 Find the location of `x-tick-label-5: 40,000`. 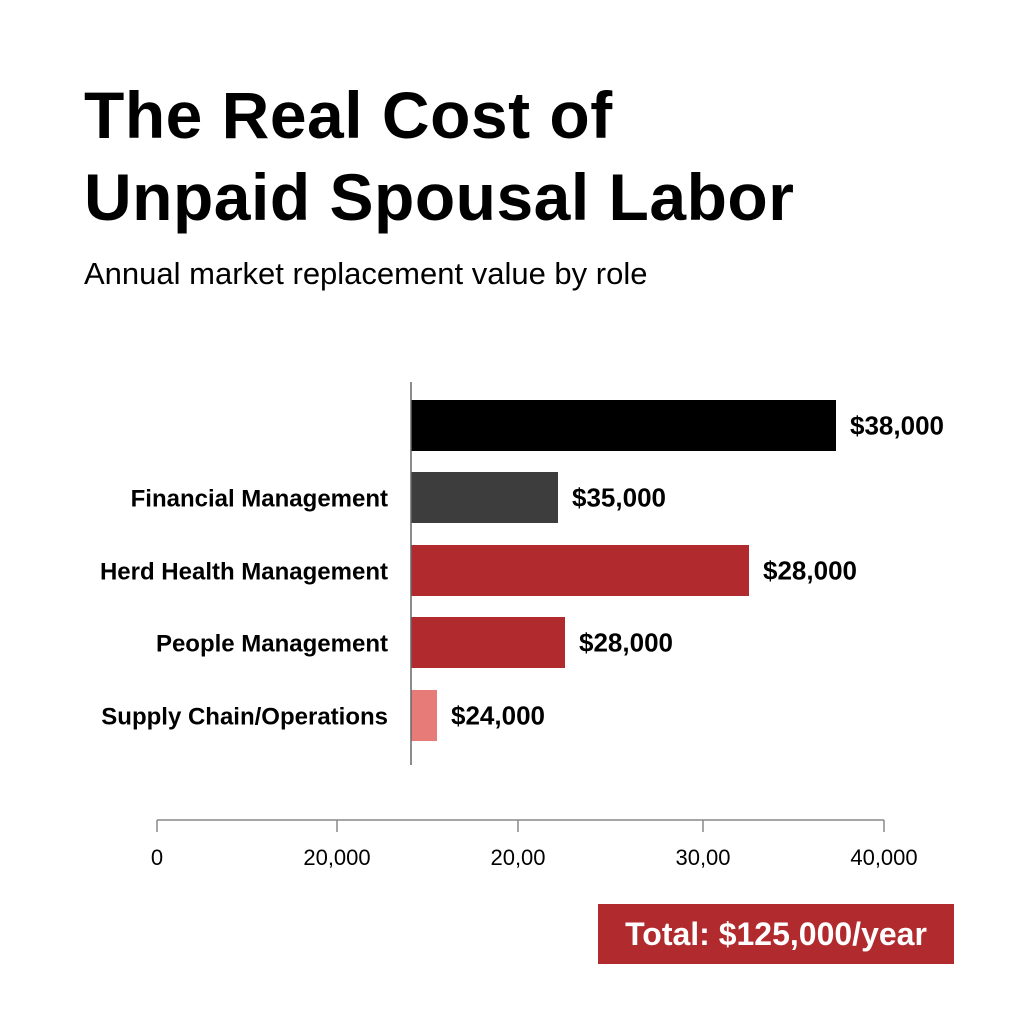

x-tick-label-5: 40,000 is located at coordinates (883, 857).